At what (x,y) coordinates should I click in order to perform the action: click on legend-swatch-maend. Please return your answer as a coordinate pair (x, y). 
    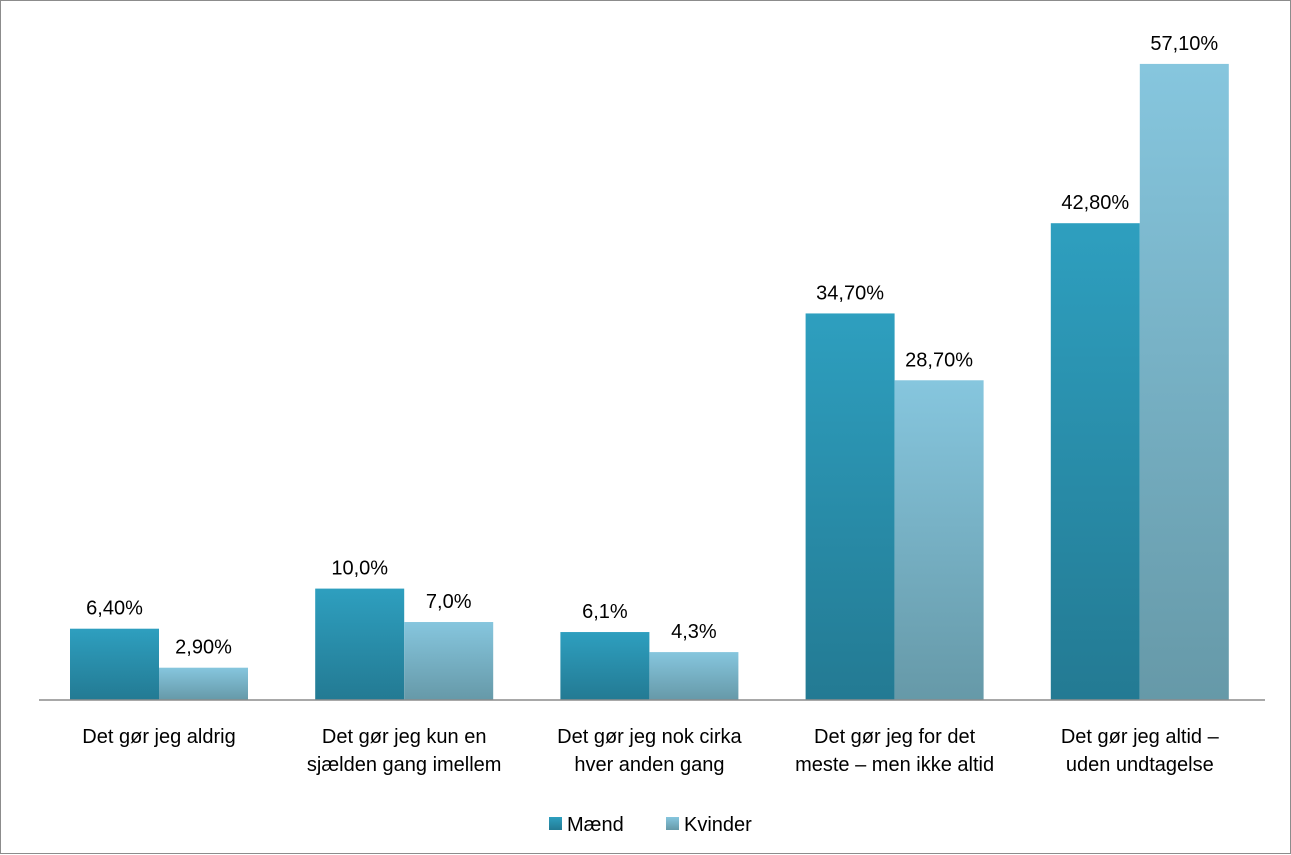
    Looking at the image, I should click on (555, 823).